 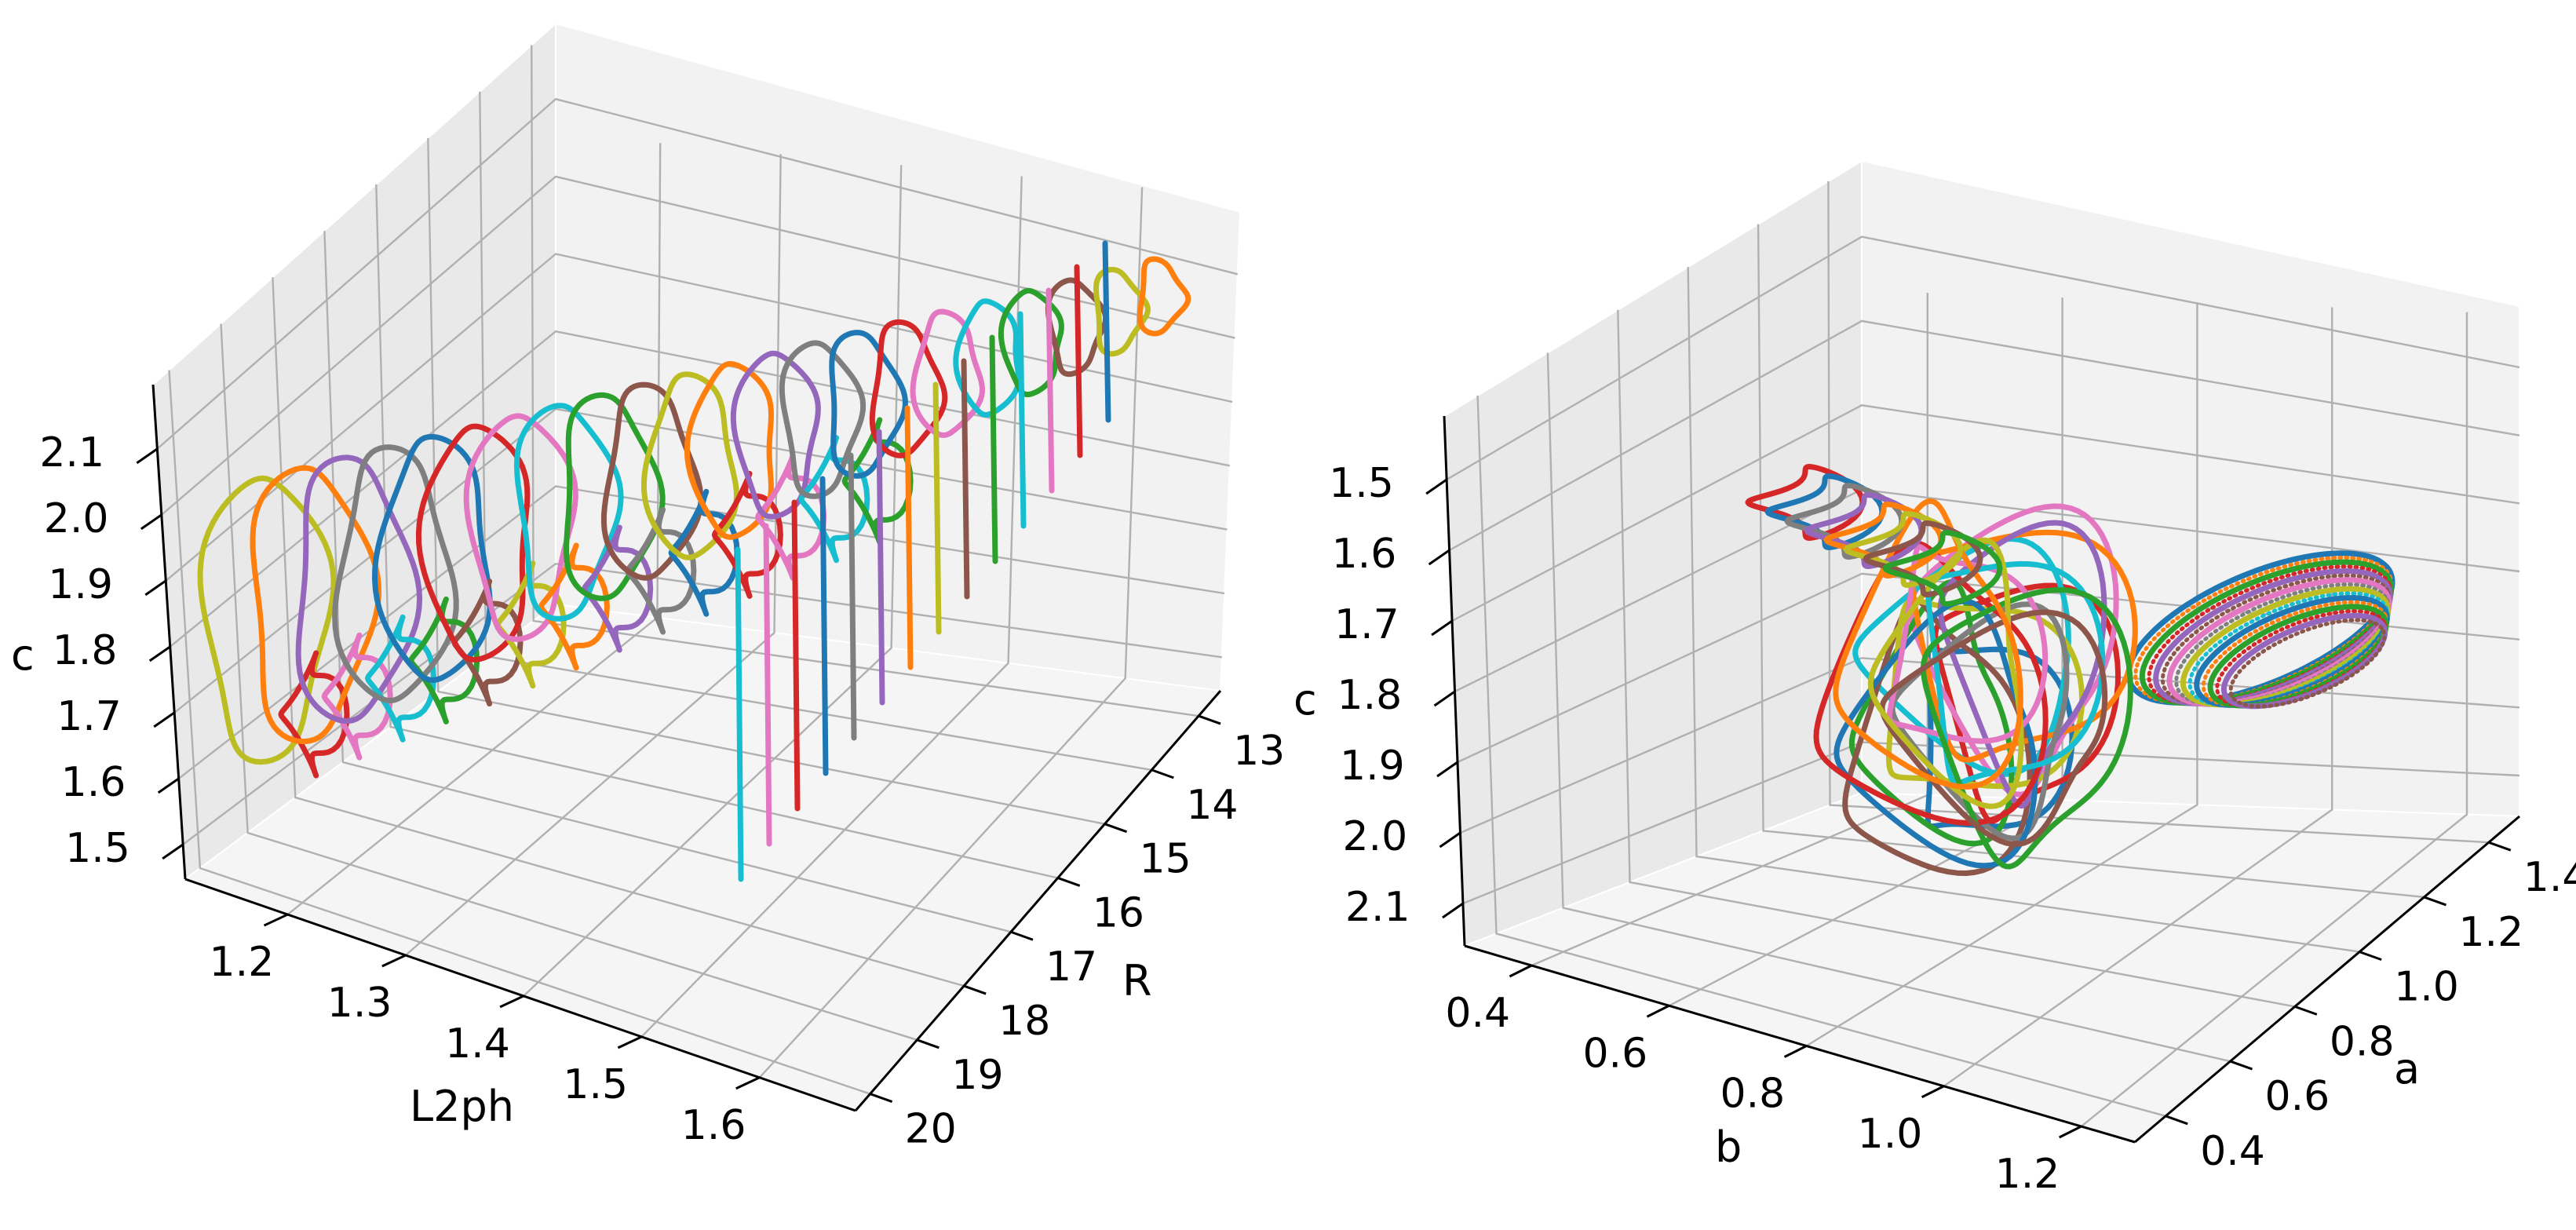 I want to click on right-ytick-label-3: 1.0, so click(x=2426, y=987).